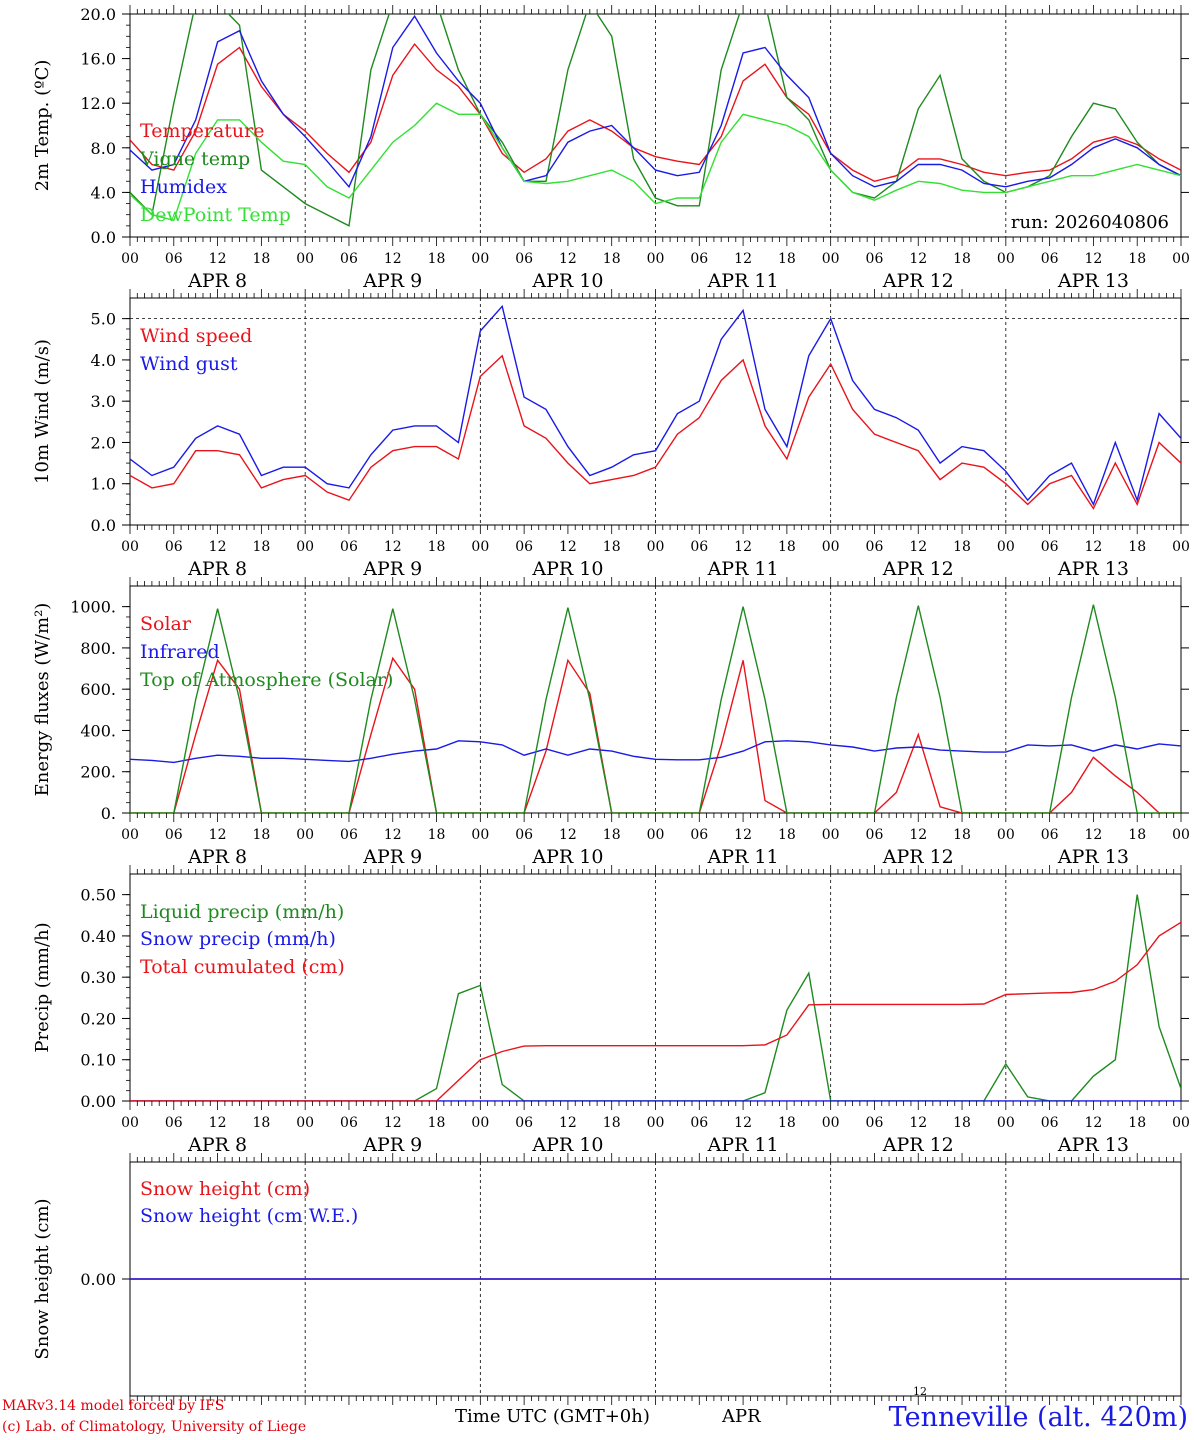 This screenshot has height=1440, width=1194. Describe the element at coordinates (194, 159) in the screenshot. I see `legend-entry: Vigne temp` at that location.